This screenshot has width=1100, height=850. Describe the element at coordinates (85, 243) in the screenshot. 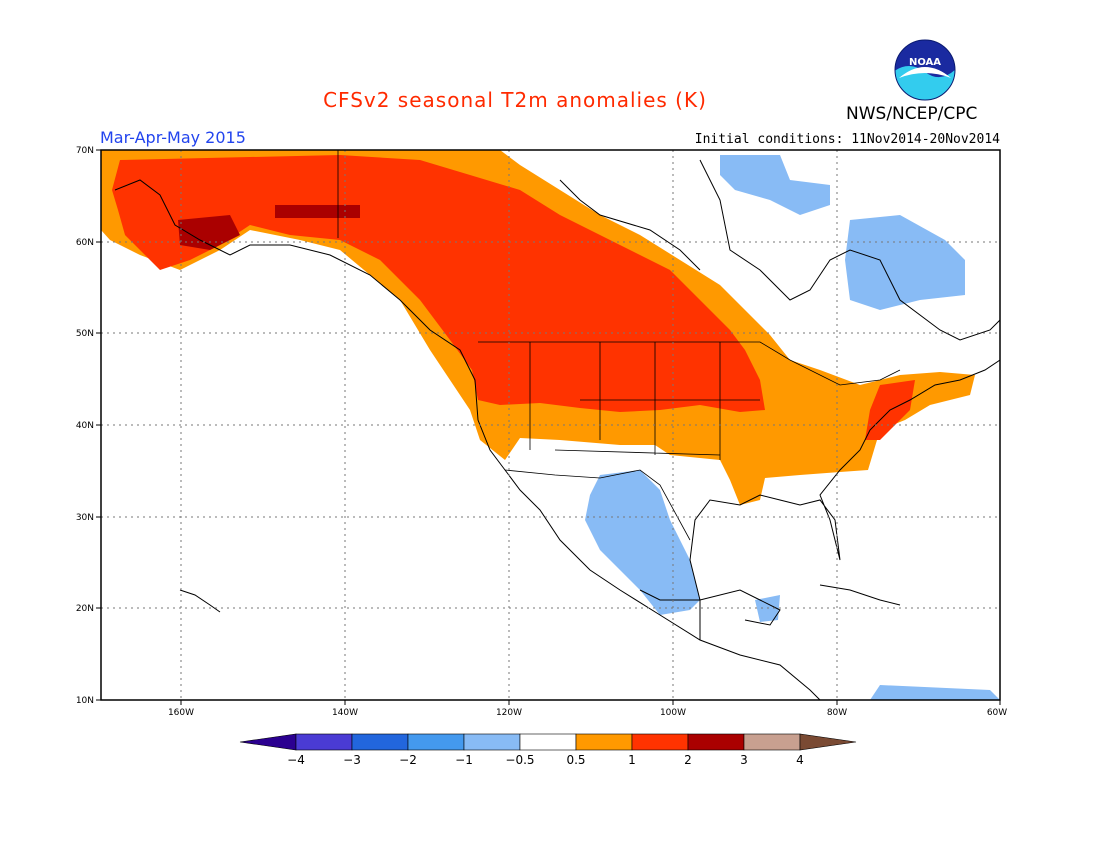

I see `lat-tick-label: 60N` at that location.